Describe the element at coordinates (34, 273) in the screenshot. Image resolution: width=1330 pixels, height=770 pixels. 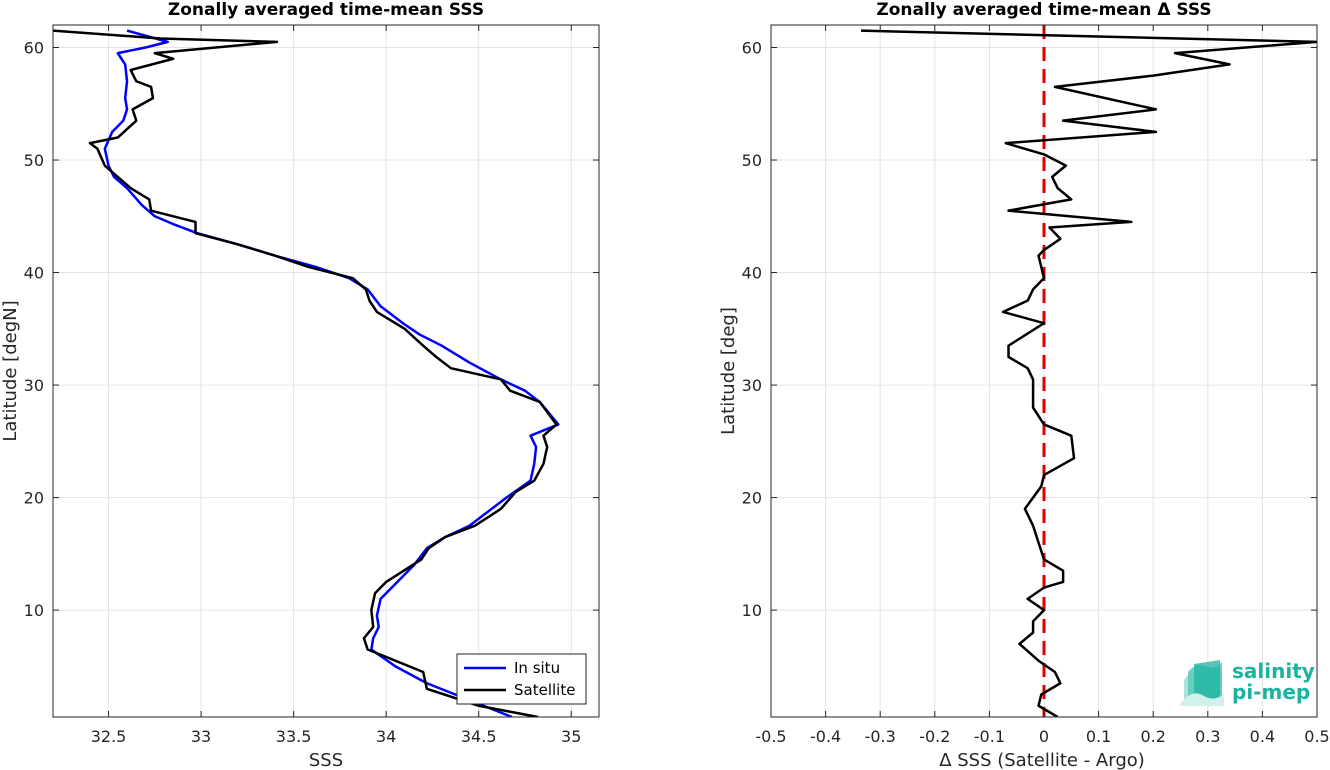
I see `left-y-tick-label: 40` at that location.